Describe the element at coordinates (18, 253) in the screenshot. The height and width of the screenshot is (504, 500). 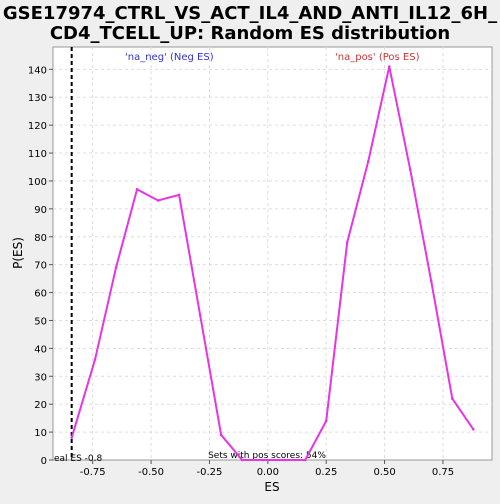
I see `y-axis-label: P(ES)` at that location.